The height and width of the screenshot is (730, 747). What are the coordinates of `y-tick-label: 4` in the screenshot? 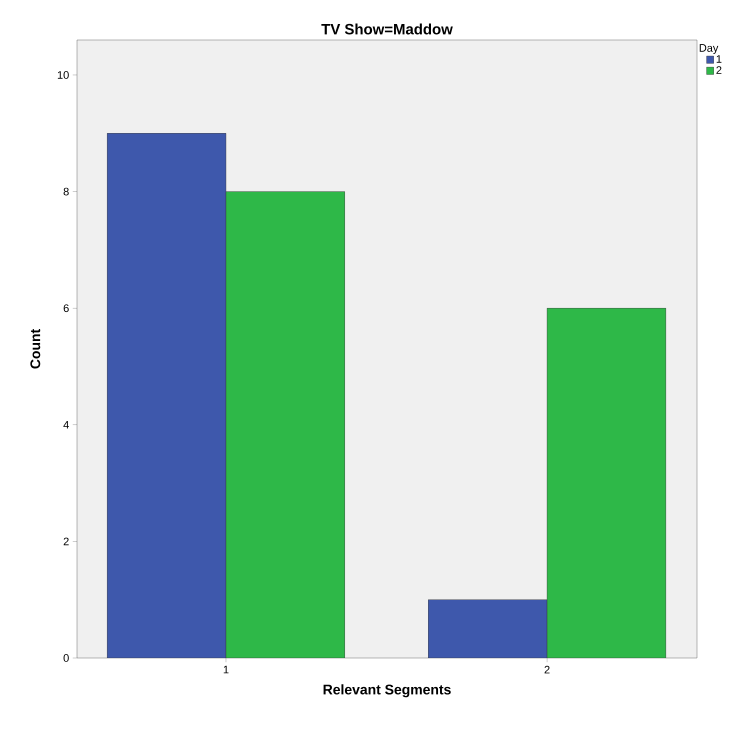 It's located at (66, 425).